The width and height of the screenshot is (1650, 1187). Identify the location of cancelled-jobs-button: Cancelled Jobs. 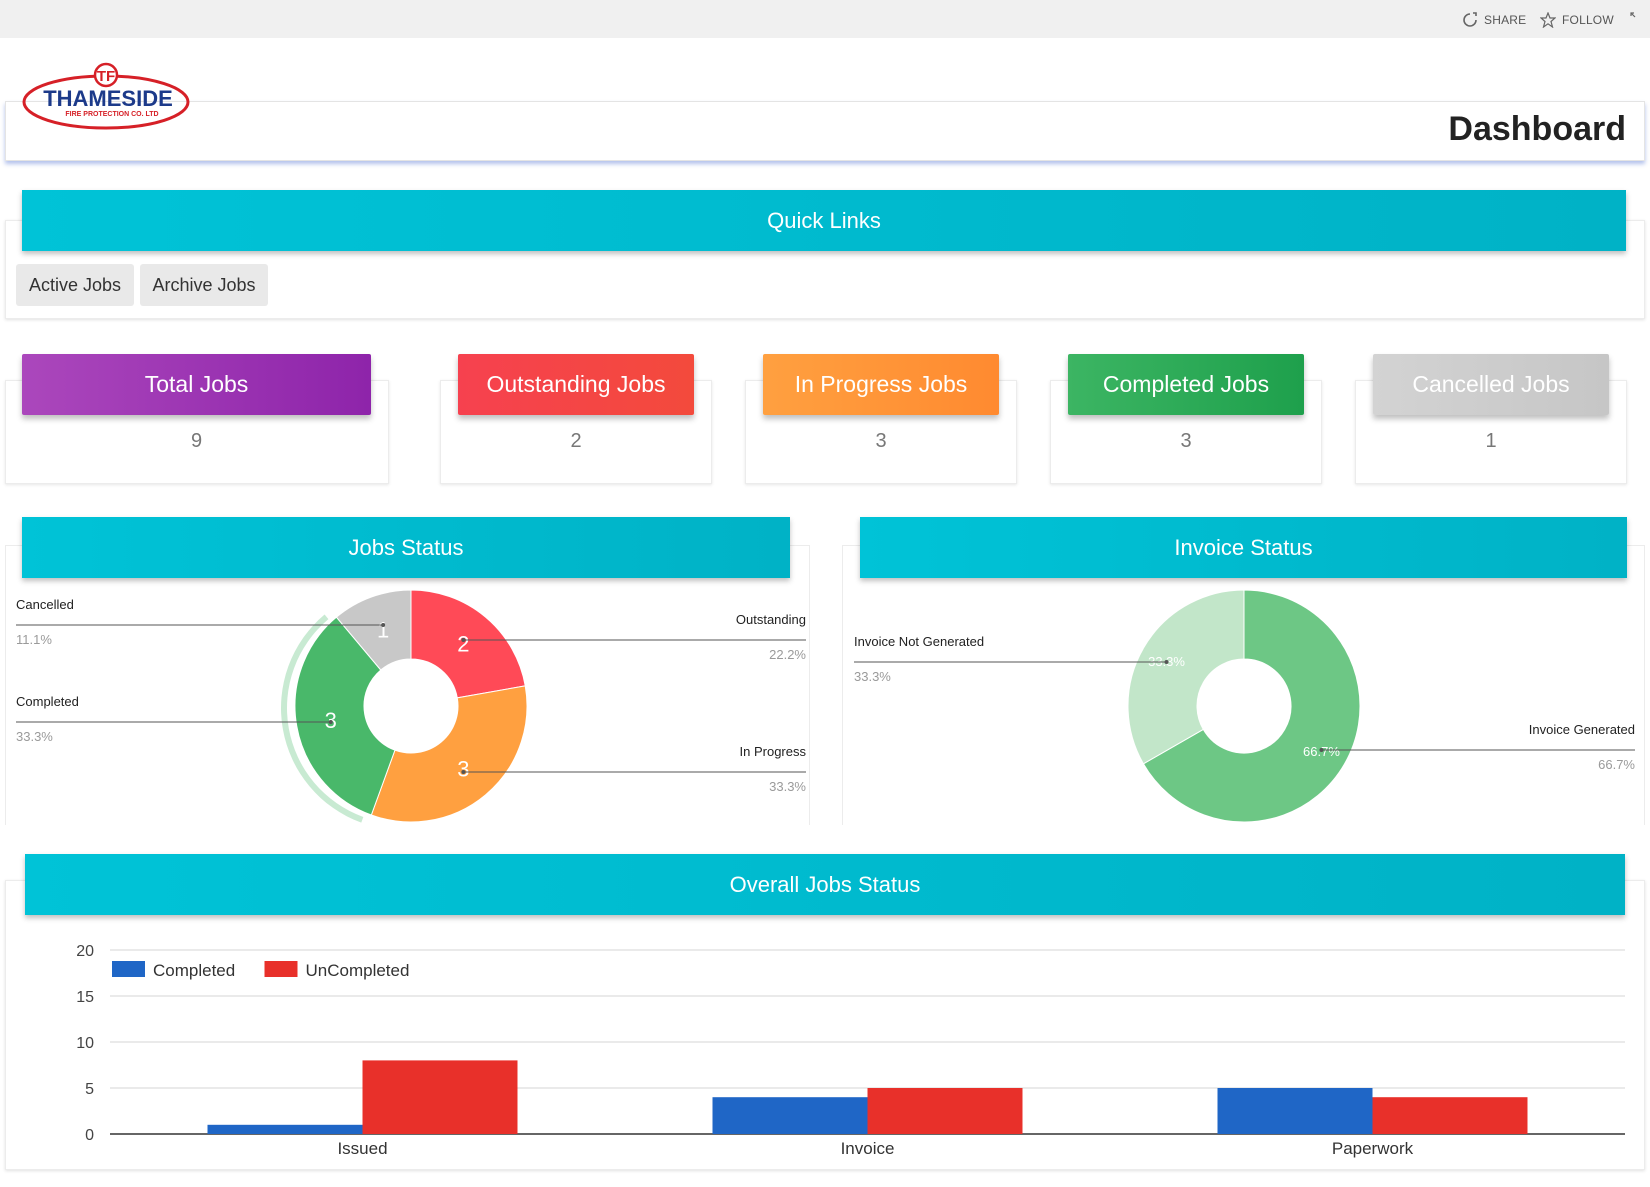
(1491, 384).